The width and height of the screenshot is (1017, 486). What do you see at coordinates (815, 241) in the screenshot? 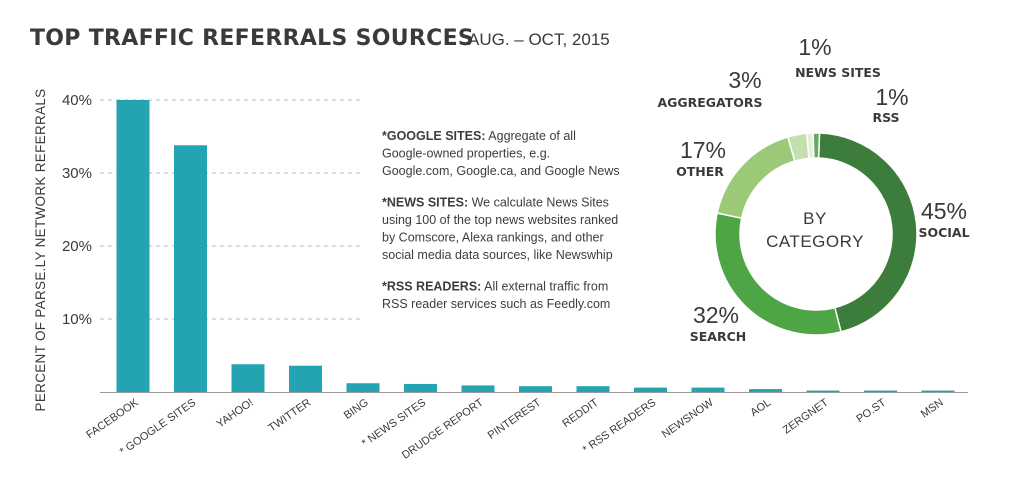
I see `donut-center-label-2: CATEGORY` at bounding box center [815, 241].